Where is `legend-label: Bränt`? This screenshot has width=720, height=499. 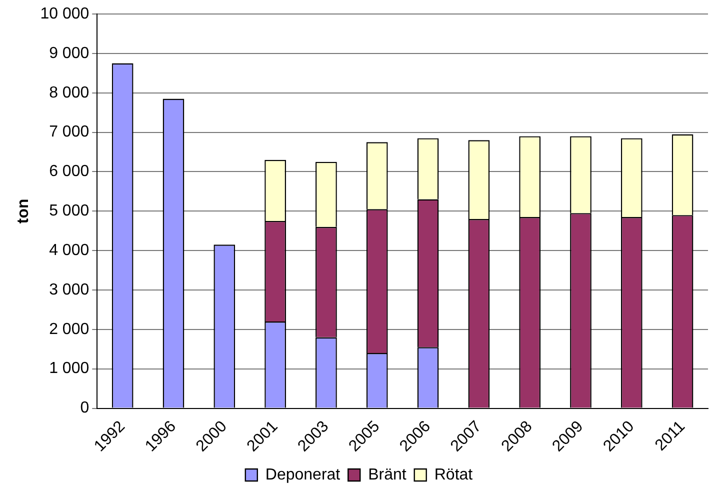 legend-label: Bränt is located at coordinates (387, 475).